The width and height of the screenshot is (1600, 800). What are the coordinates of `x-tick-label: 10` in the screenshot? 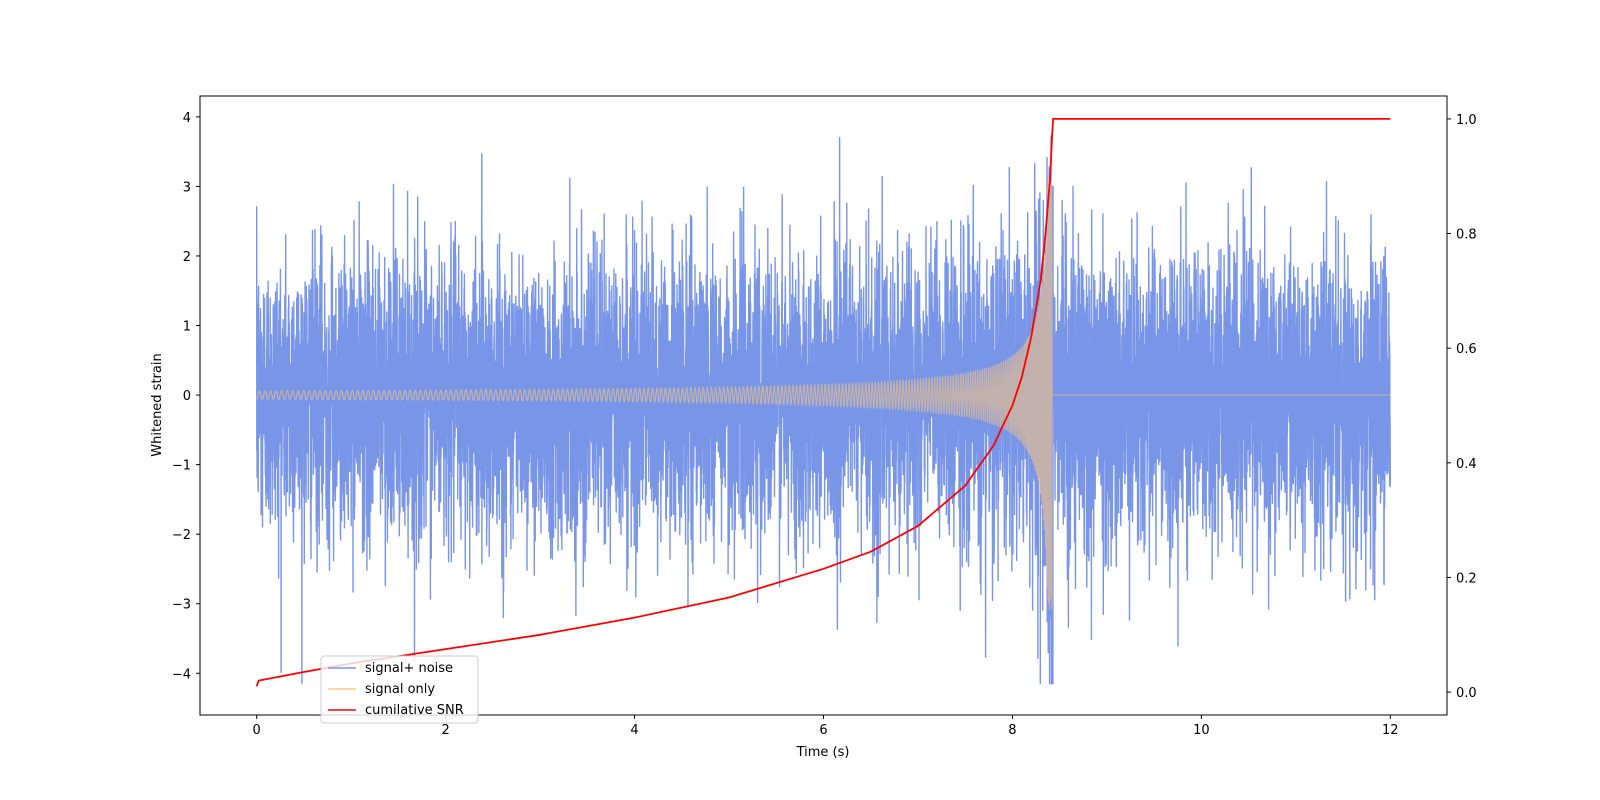 It's located at (1201, 730).